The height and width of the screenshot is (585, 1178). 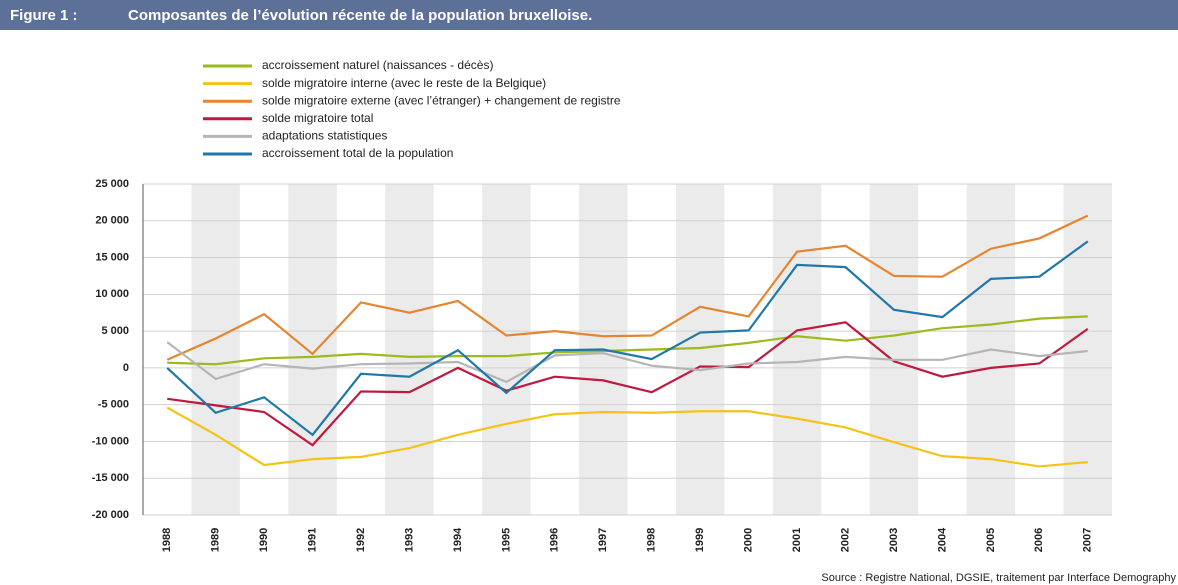 I want to click on y-tick-label: -5 000, so click(x=113, y=405).